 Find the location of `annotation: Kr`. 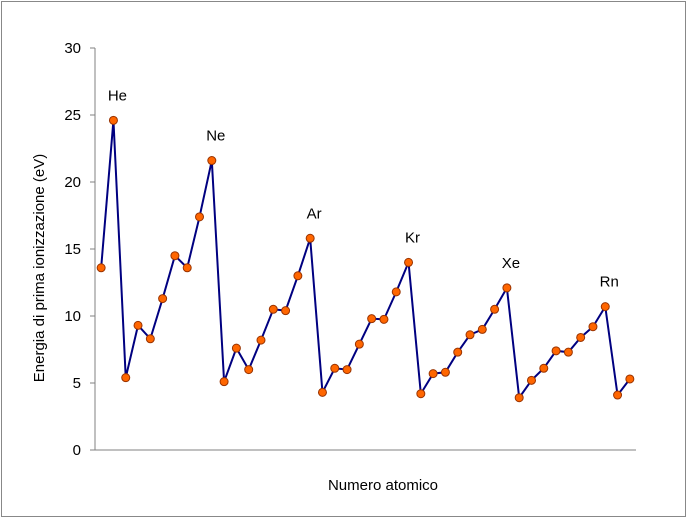

annotation: Kr is located at coordinates (412, 237).